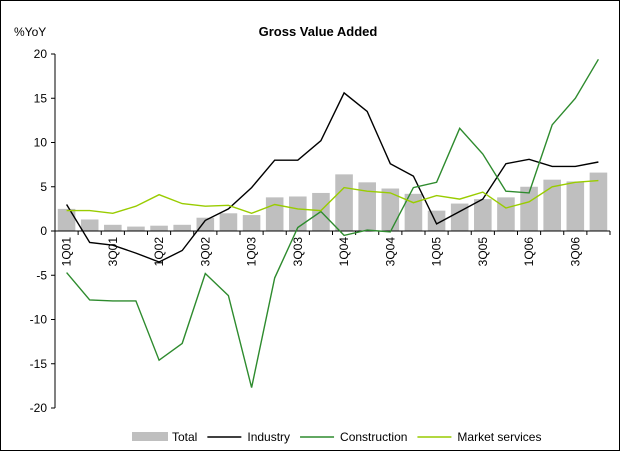  What do you see at coordinates (298, 252) in the screenshot?
I see `x-tick-label: 3Q03` at bounding box center [298, 252].